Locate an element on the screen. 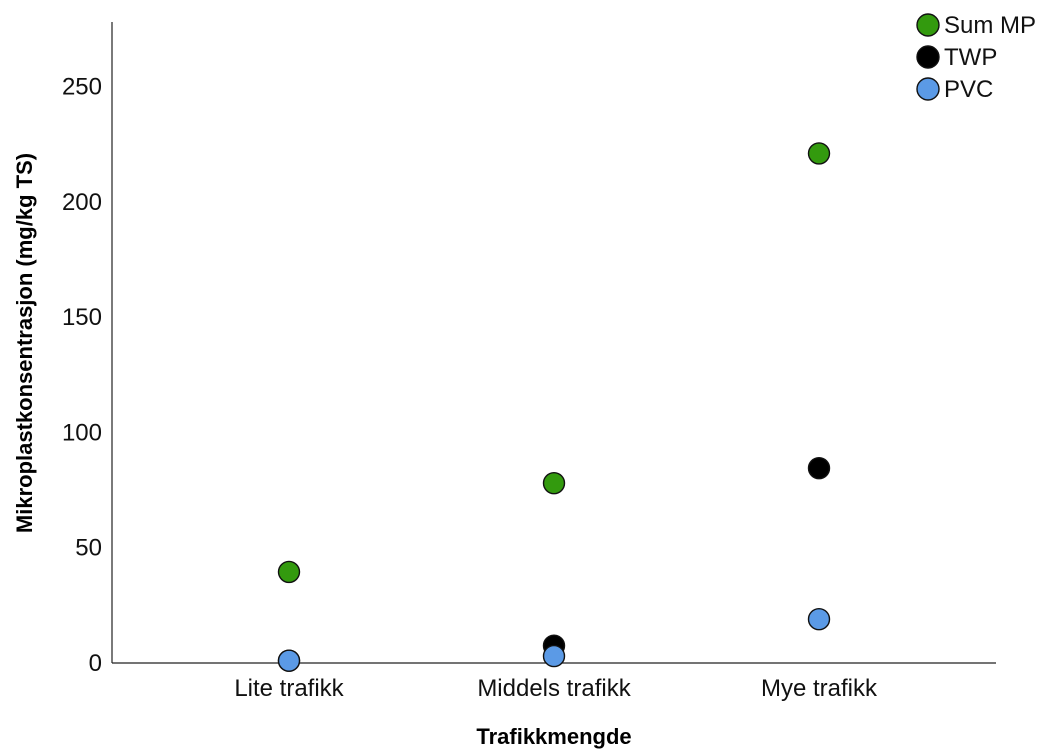 This screenshot has width=1048, height=749. y-tick-label: 0 is located at coordinates (95, 663).